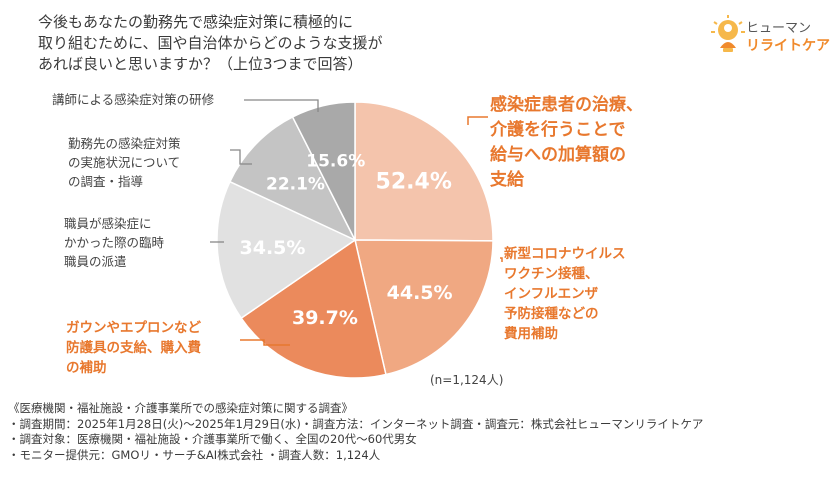 The image size is (840, 477). I want to click on label-s1-line: インフルエンザ, so click(551, 294).